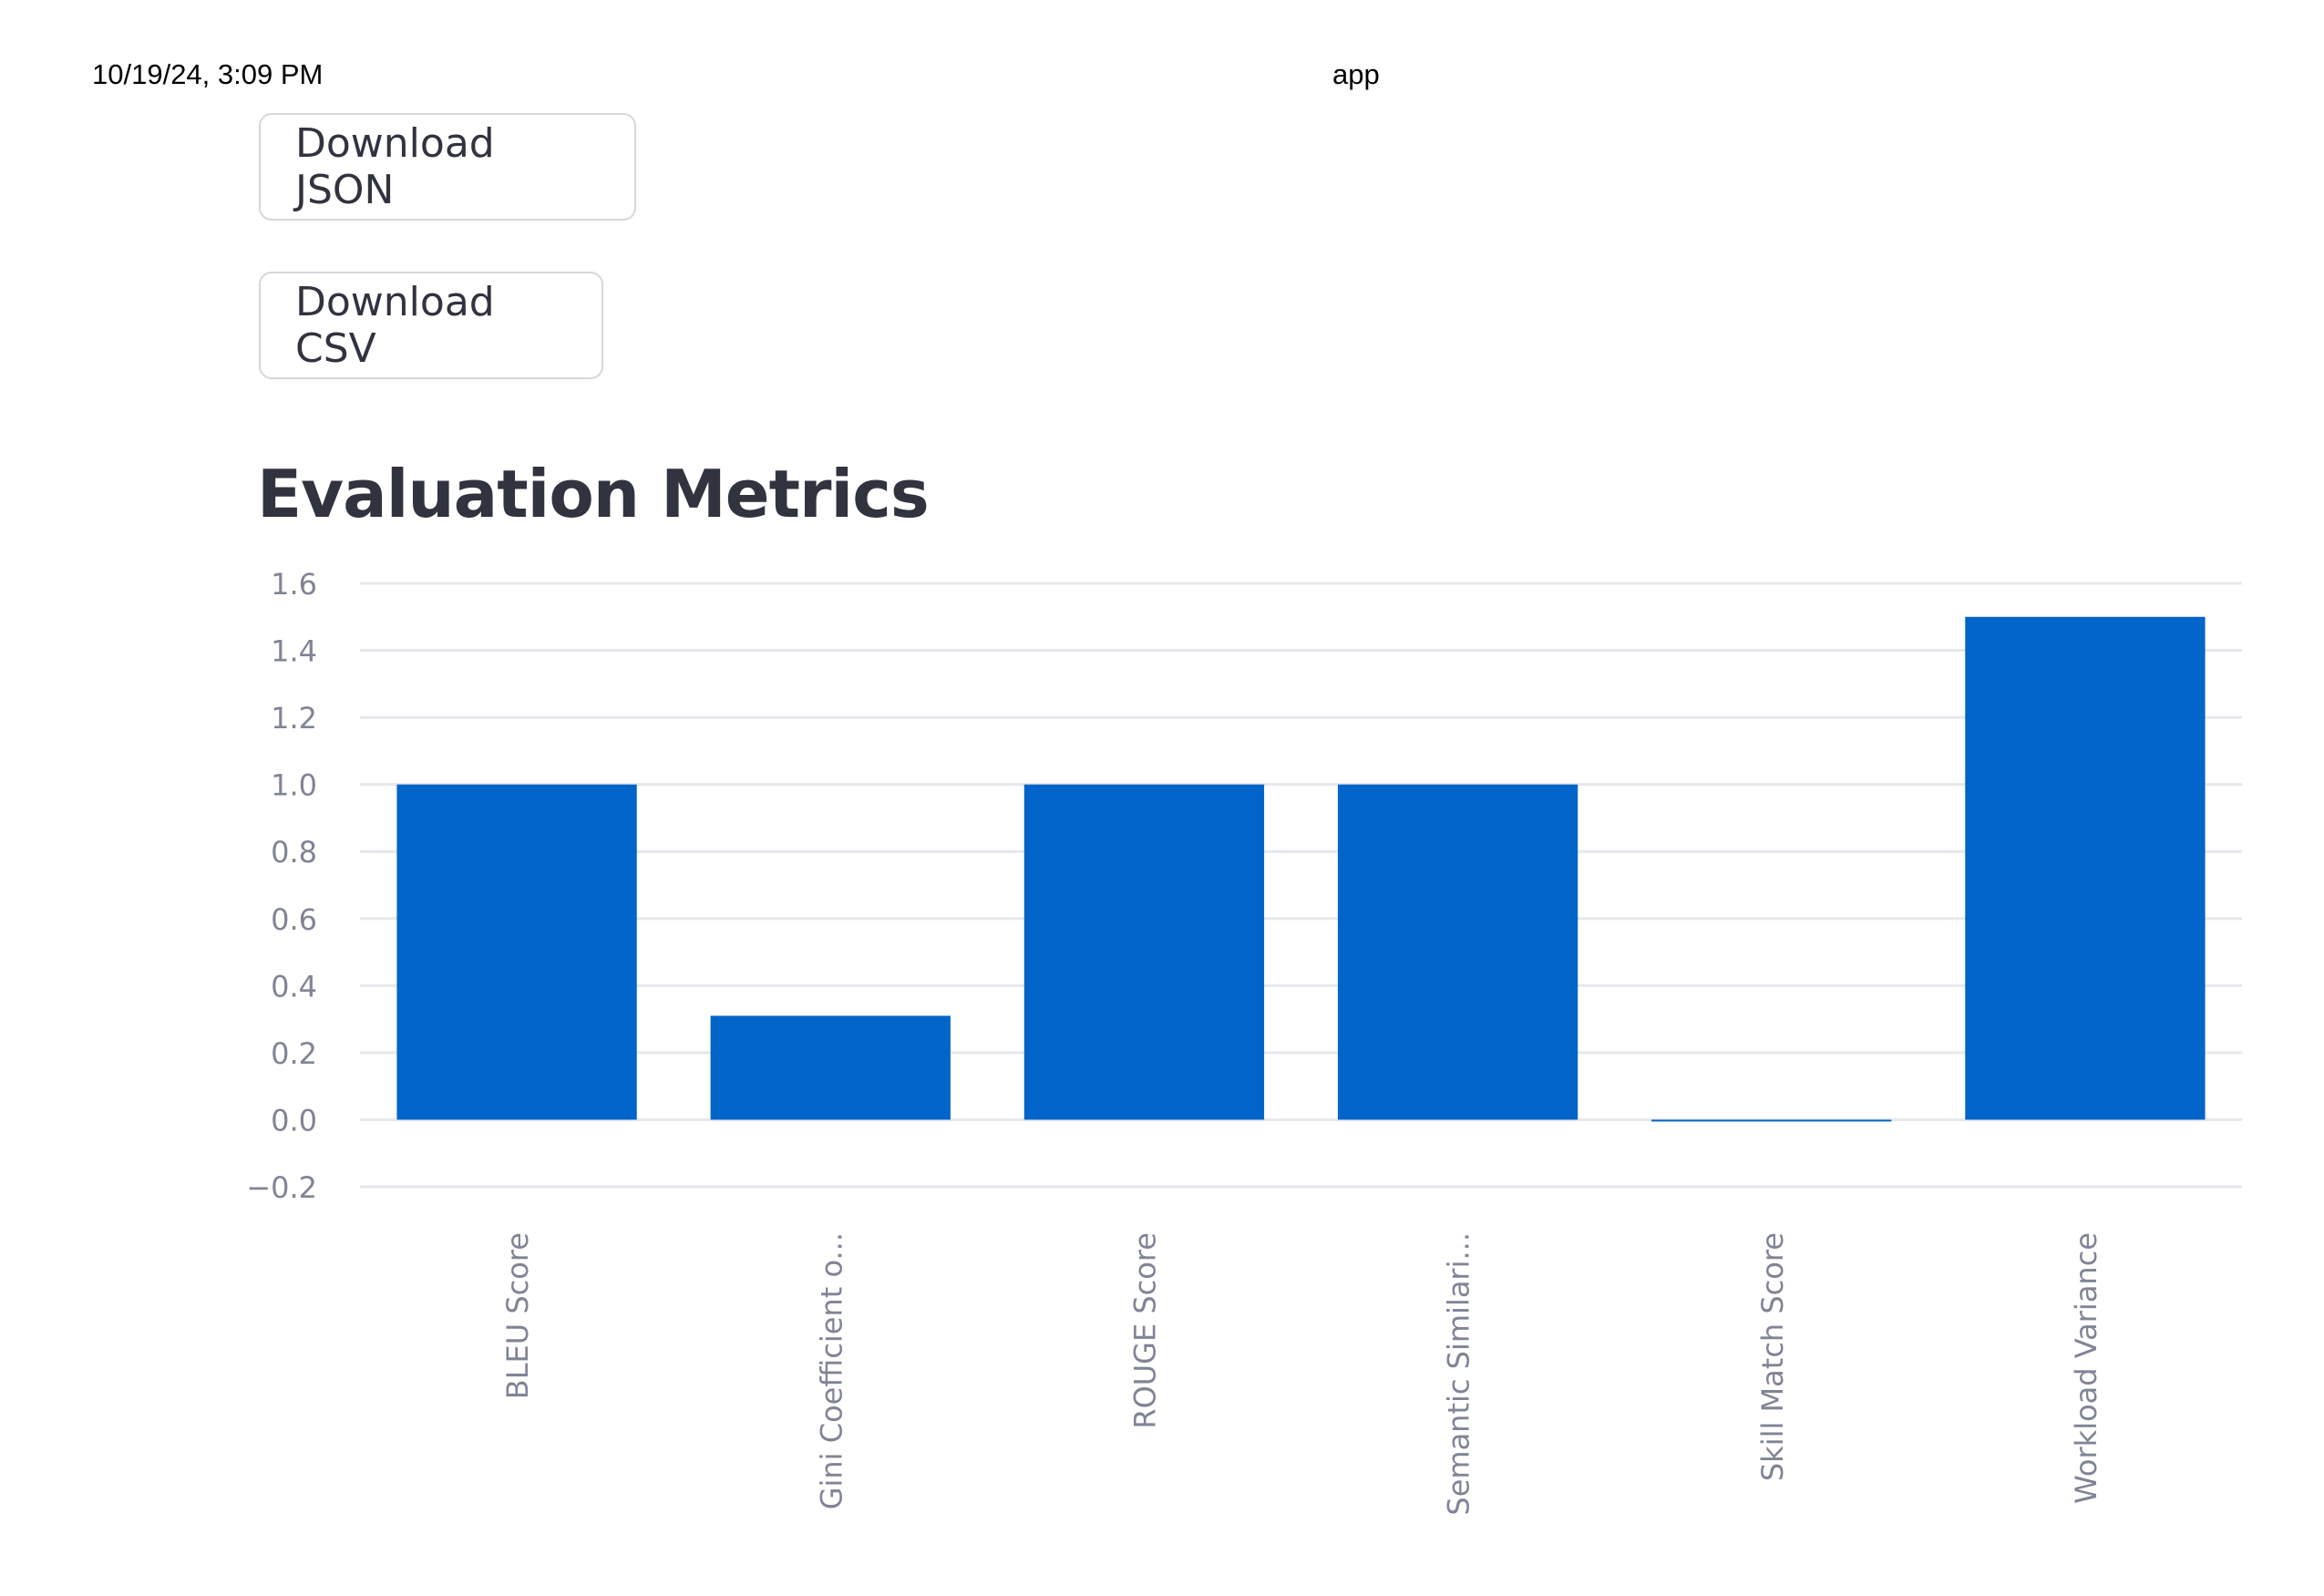 This screenshot has height=1596, width=2324. What do you see at coordinates (431, 325) in the screenshot?
I see `download-csv-button: Download CSV` at bounding box center [431, 325].